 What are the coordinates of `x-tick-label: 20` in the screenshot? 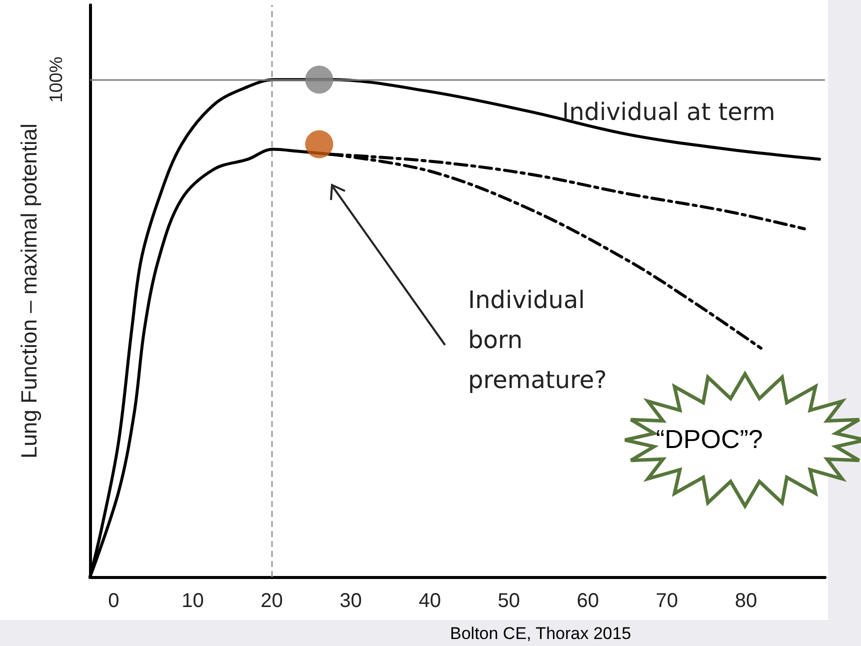 It's located at (271, 601).